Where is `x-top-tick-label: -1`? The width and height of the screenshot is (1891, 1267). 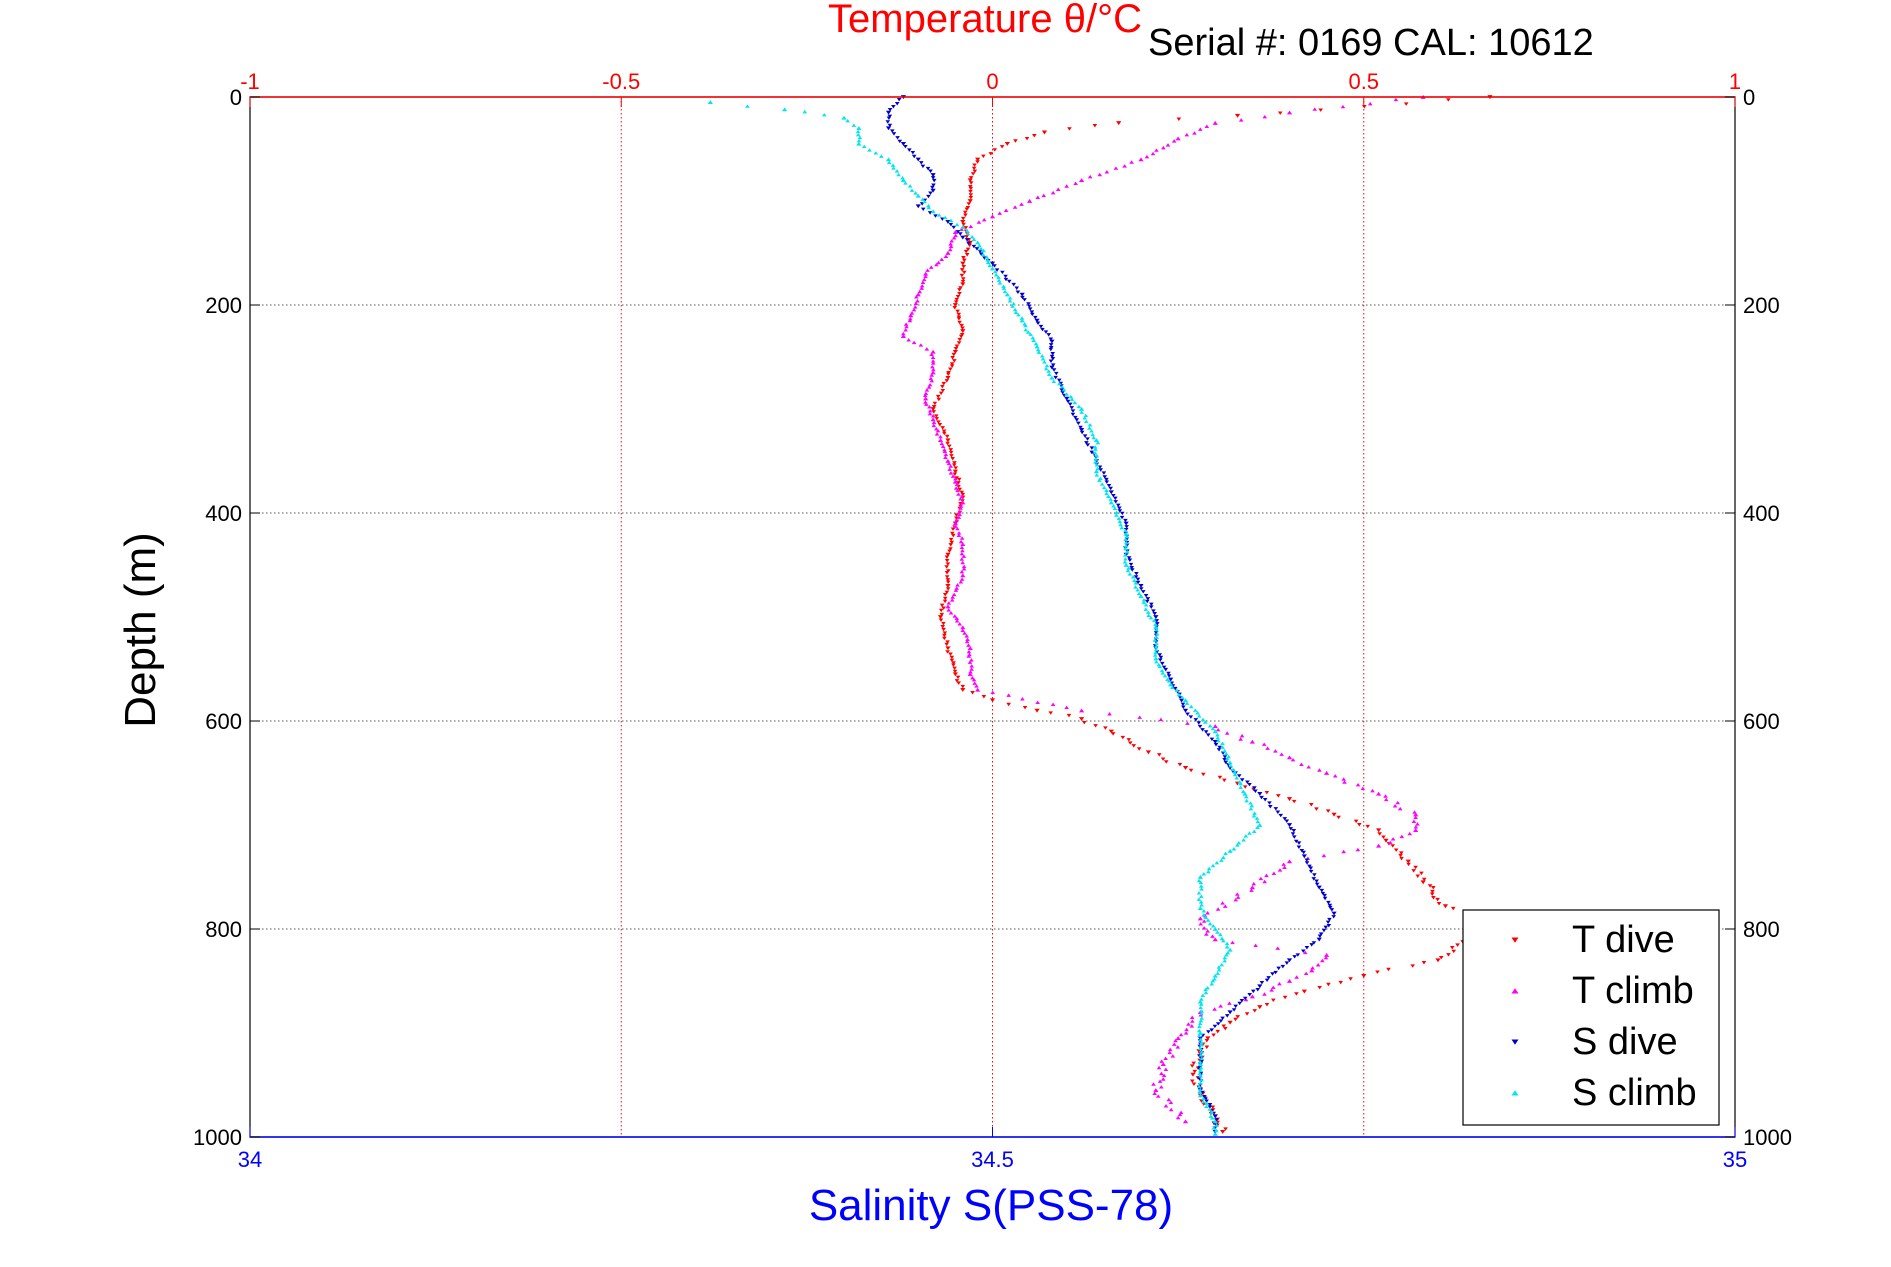
x-top-tick-label: -1 is located at coordinates (250, 81).